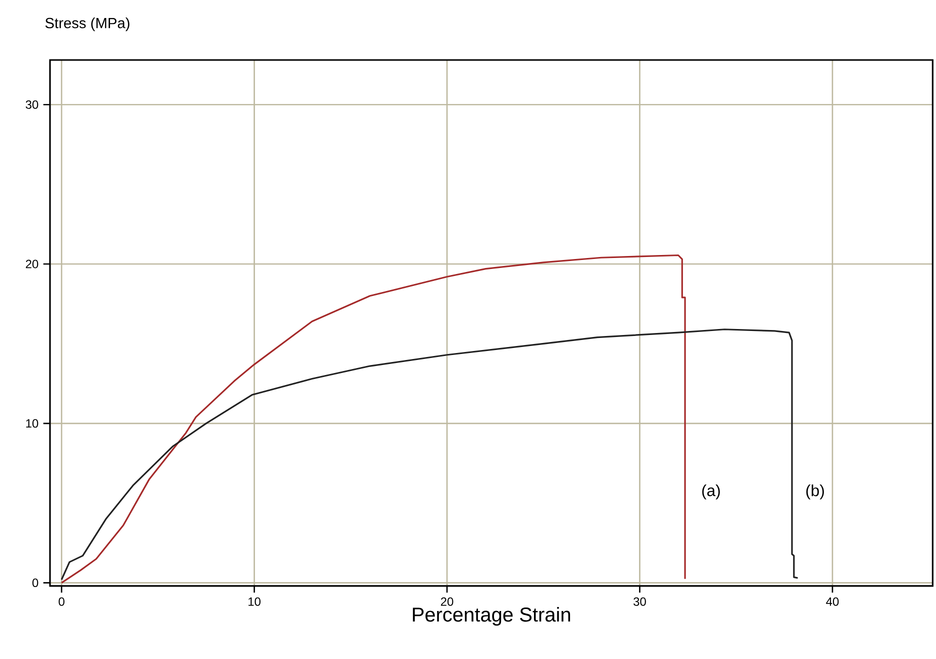 This screenshot has width=936, height=659. Describe the element at coordinates (35, 583) in the screenshot. I see `y-tick-label: 0` at that location.